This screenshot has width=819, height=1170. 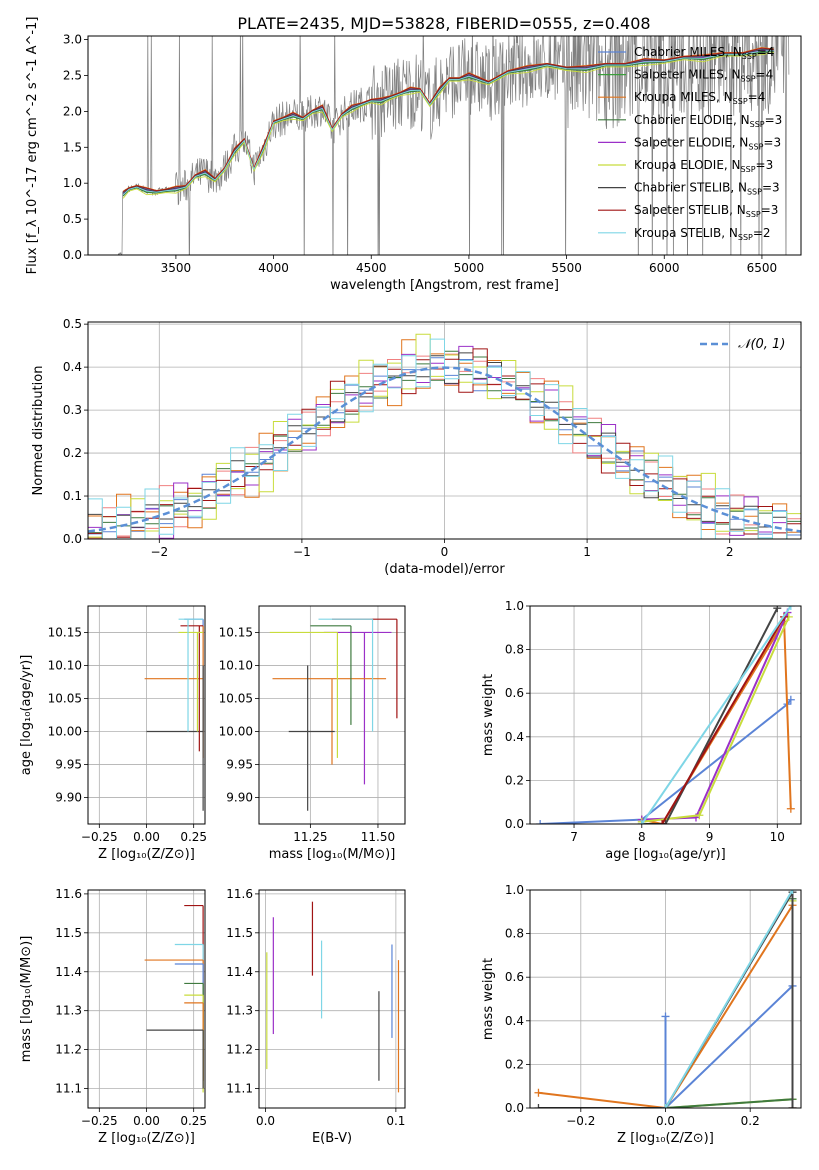 I want to click on y-tick-label: 0.6, so click(x=514, y=977).